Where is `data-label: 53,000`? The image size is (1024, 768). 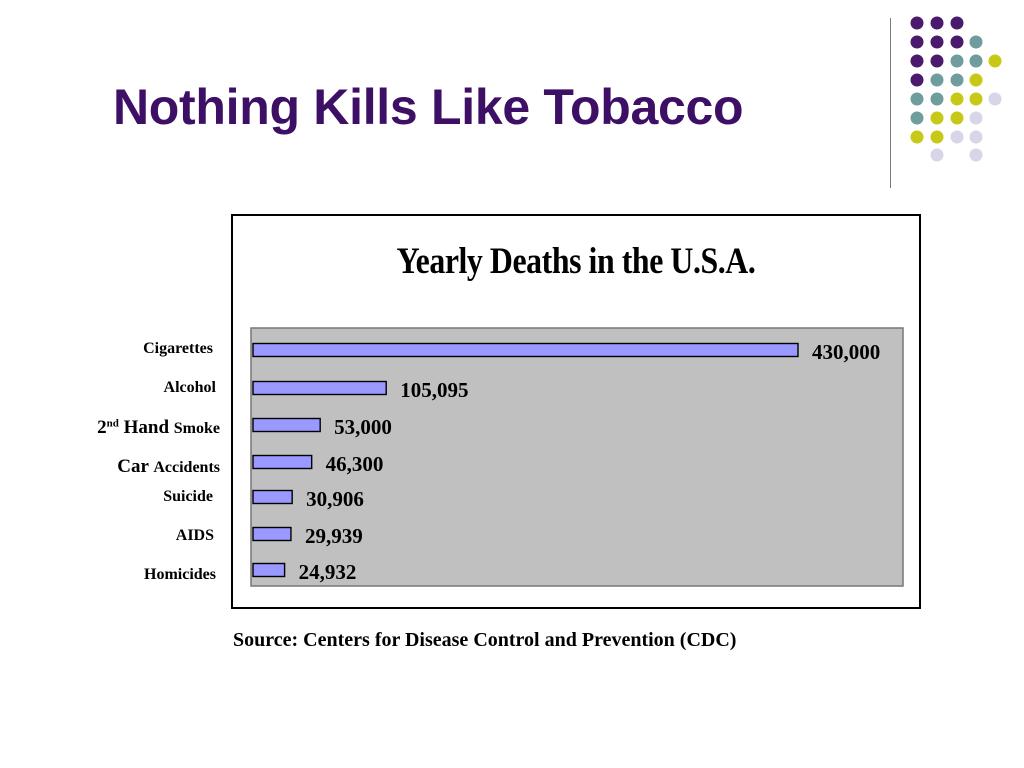
data-label: 53,000 is located at coordinates (363, 427).